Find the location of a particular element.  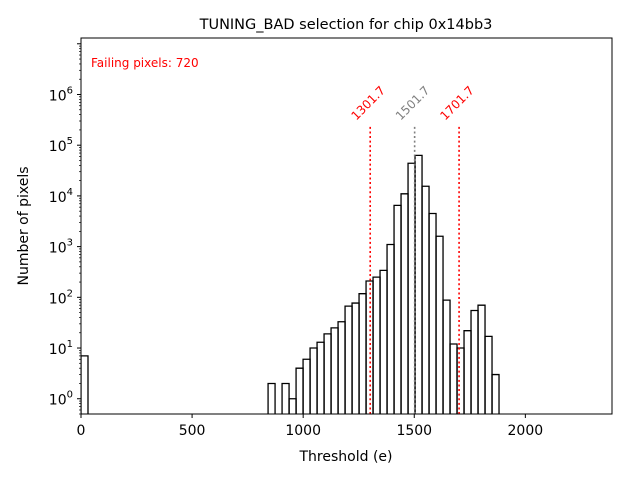

y-tick-label: 10¹ is located at coordinates (61, 348).